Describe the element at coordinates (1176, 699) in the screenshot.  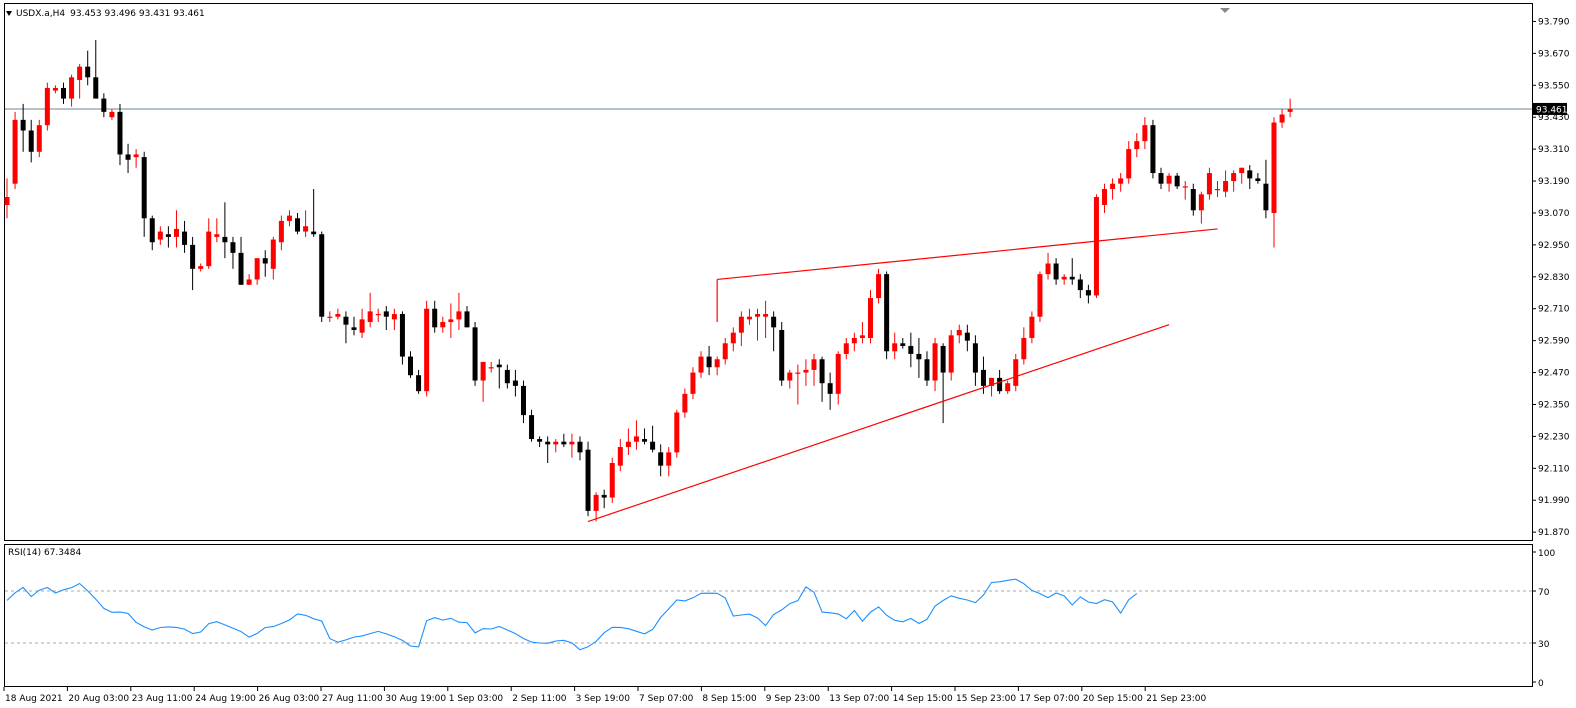
I see `time-tick-label: 21 Sep 23:00` at that location.